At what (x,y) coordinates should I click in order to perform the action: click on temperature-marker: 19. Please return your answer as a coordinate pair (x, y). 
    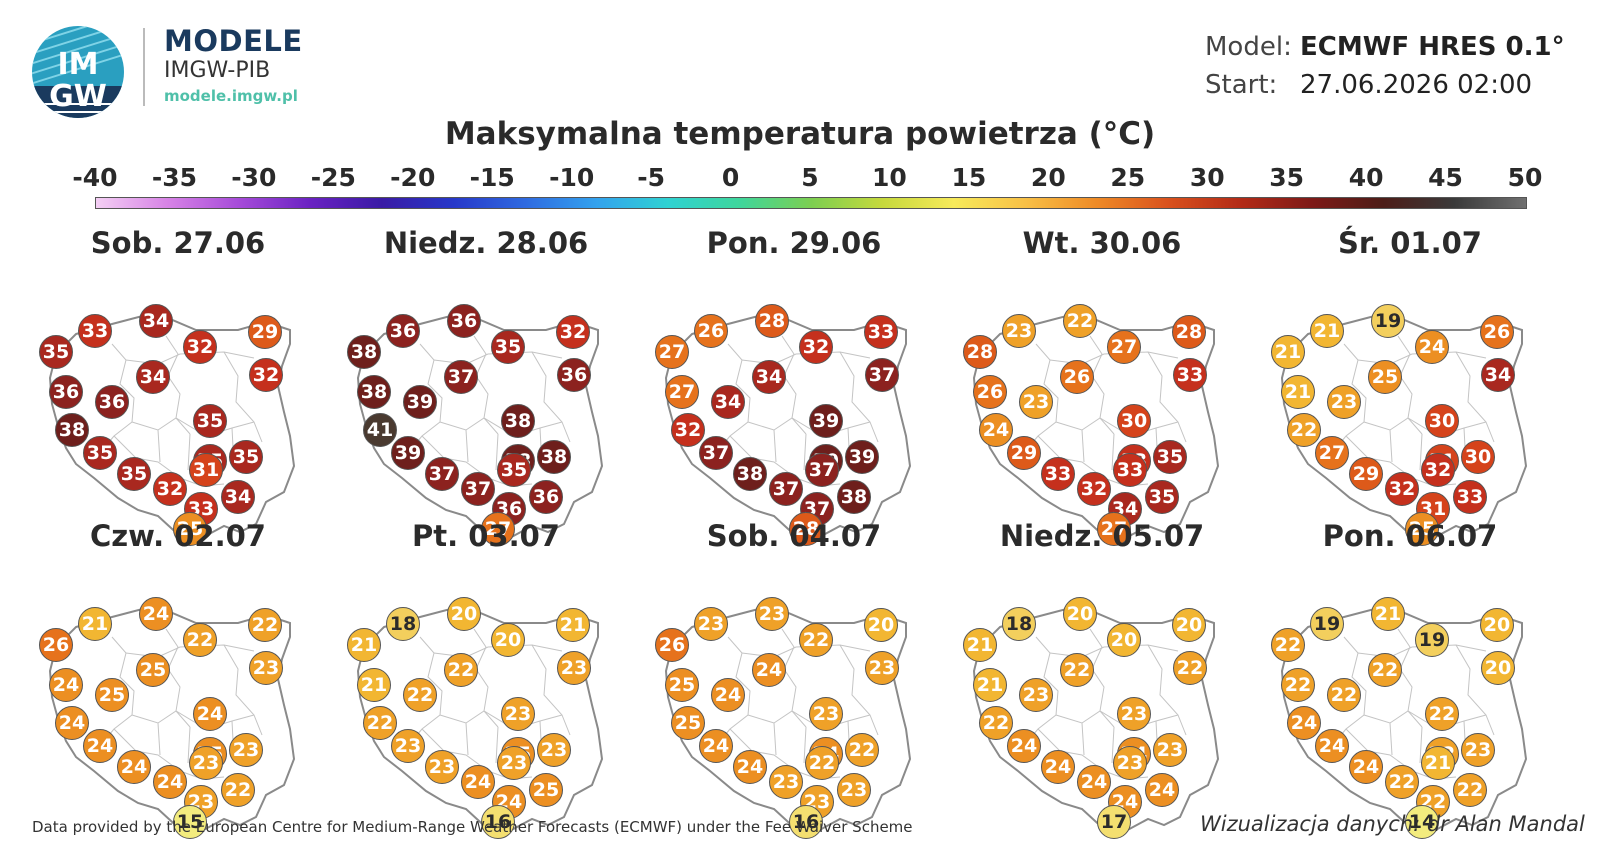
    Looking at the image, I should click on (1432, 640).